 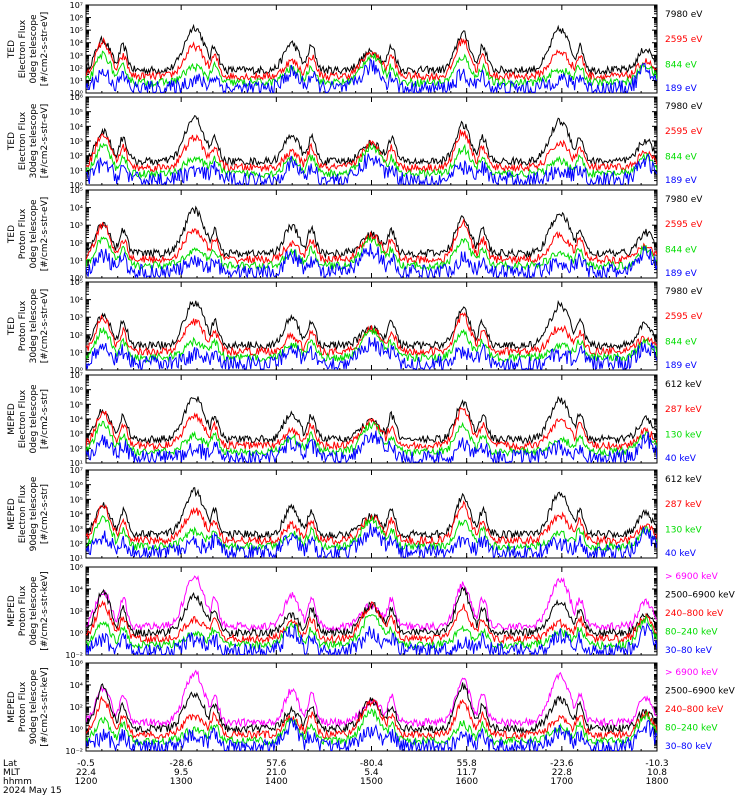 What do you see at coordinates (12, 773) in the screenshot?
I see `x-row-label: MLT` at bounding box center [12, 773].